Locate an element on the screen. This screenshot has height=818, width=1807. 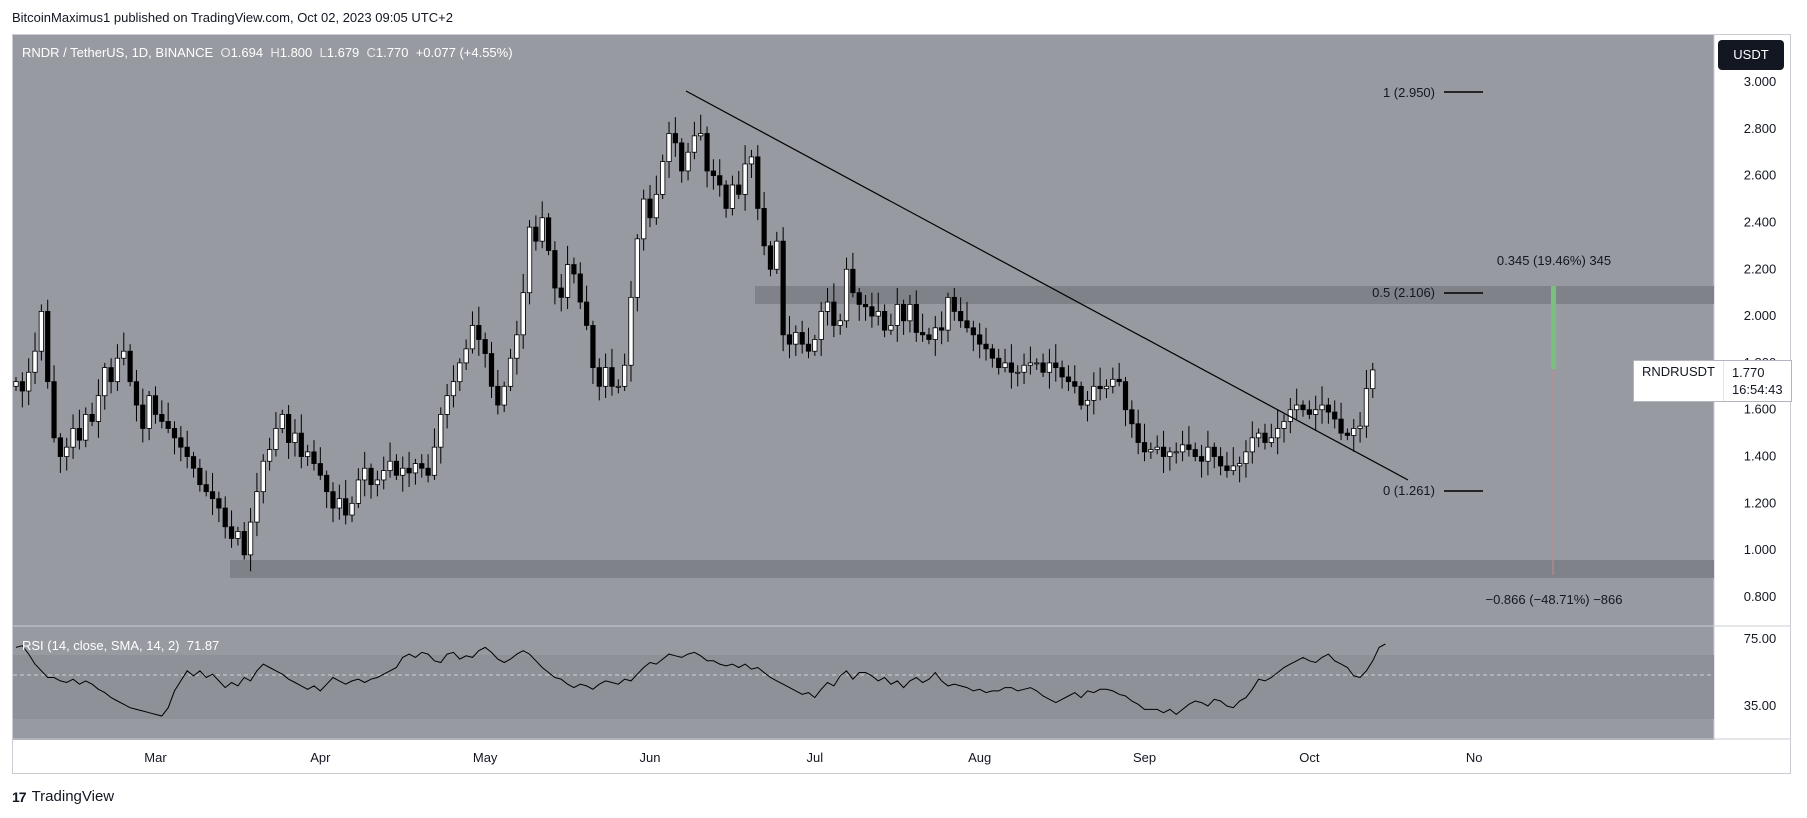
price-tick-label: 1.600 is located at coordinates (1760, 409).